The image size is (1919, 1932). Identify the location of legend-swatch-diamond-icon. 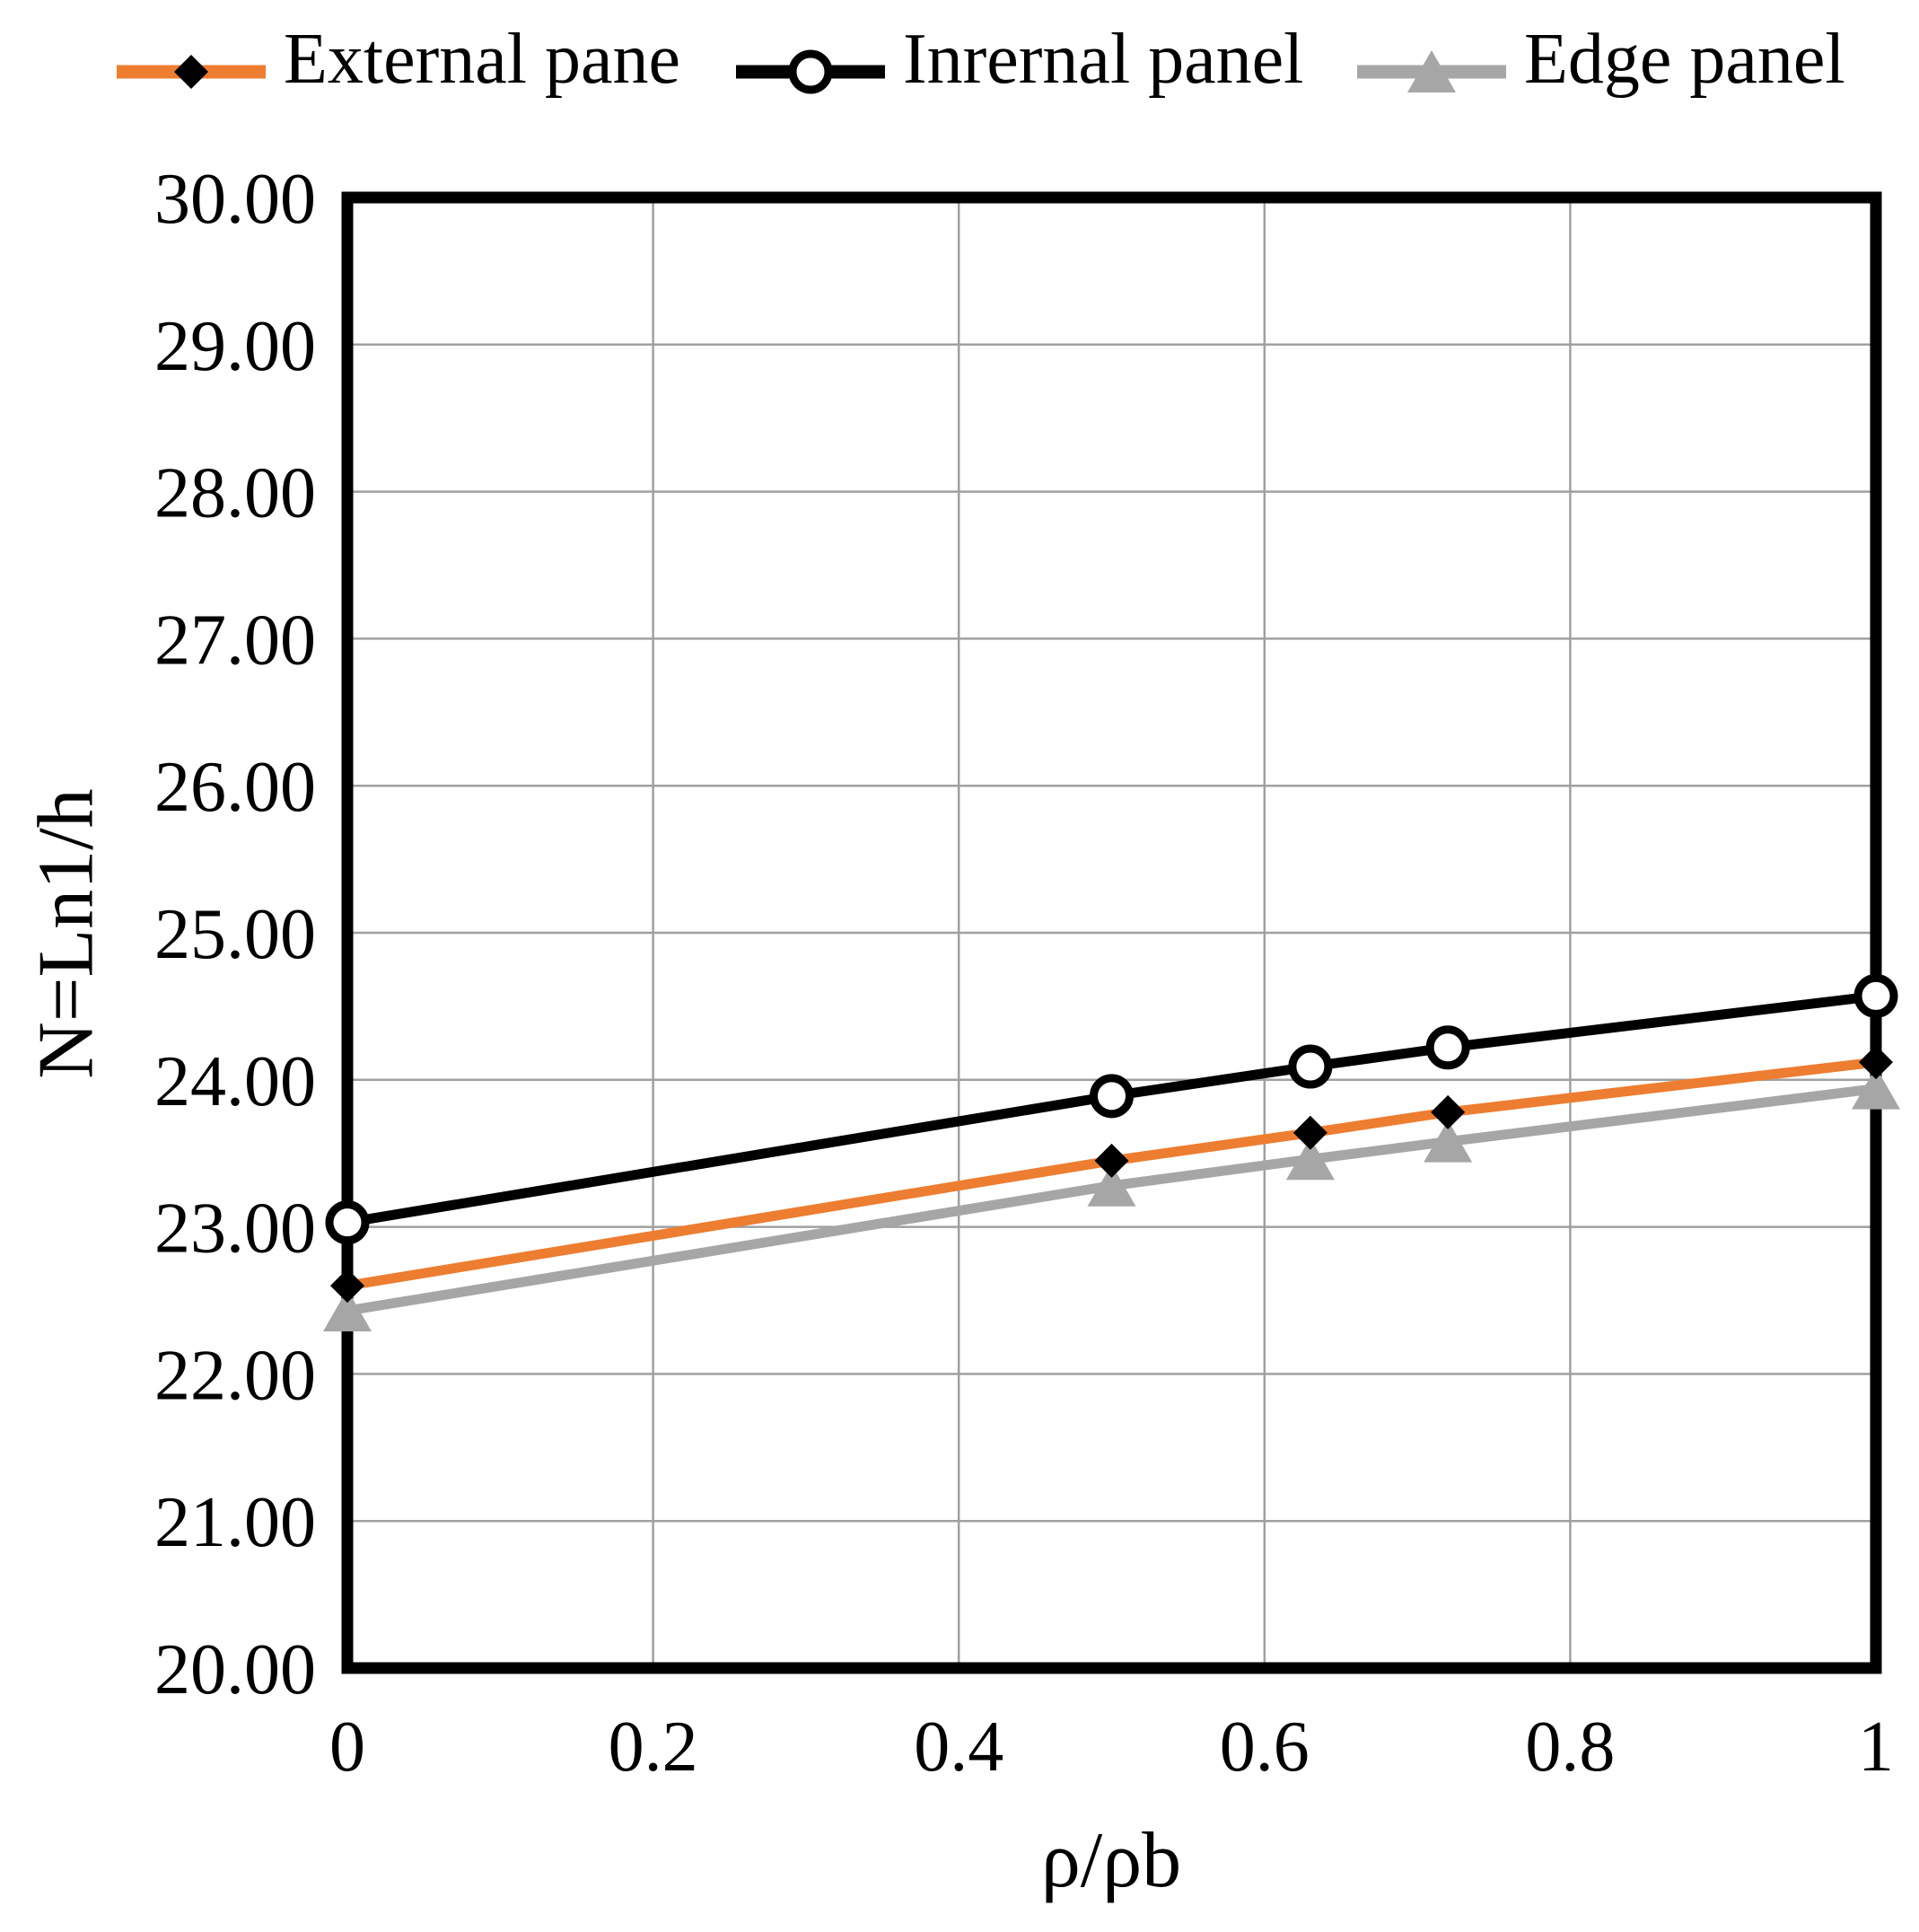
(191, 72).